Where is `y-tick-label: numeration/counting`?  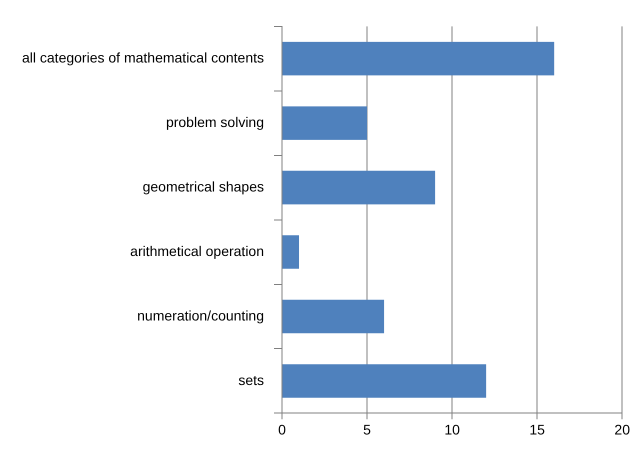 y-tick-label: numeration/counting is located at coordinates (200, 315).